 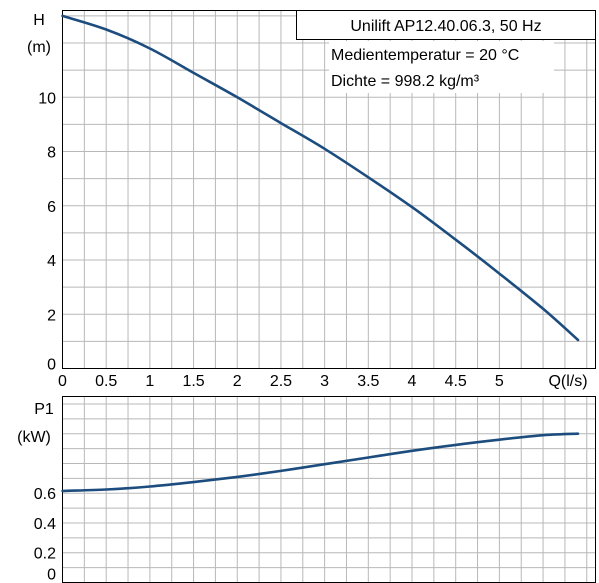 I want to click on flow-x-tick-label: 4.5, so click(x=456, y=381).